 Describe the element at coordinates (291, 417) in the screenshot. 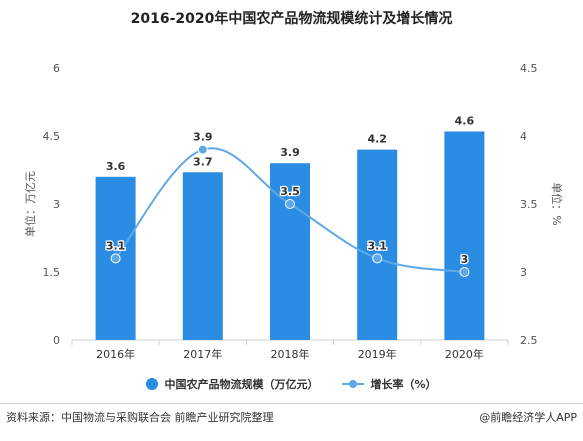

I see `footer: 资料来源：中国物流与采购联合会 前瞻产业研究院整理 @前瞻经济学人APP` at that location.